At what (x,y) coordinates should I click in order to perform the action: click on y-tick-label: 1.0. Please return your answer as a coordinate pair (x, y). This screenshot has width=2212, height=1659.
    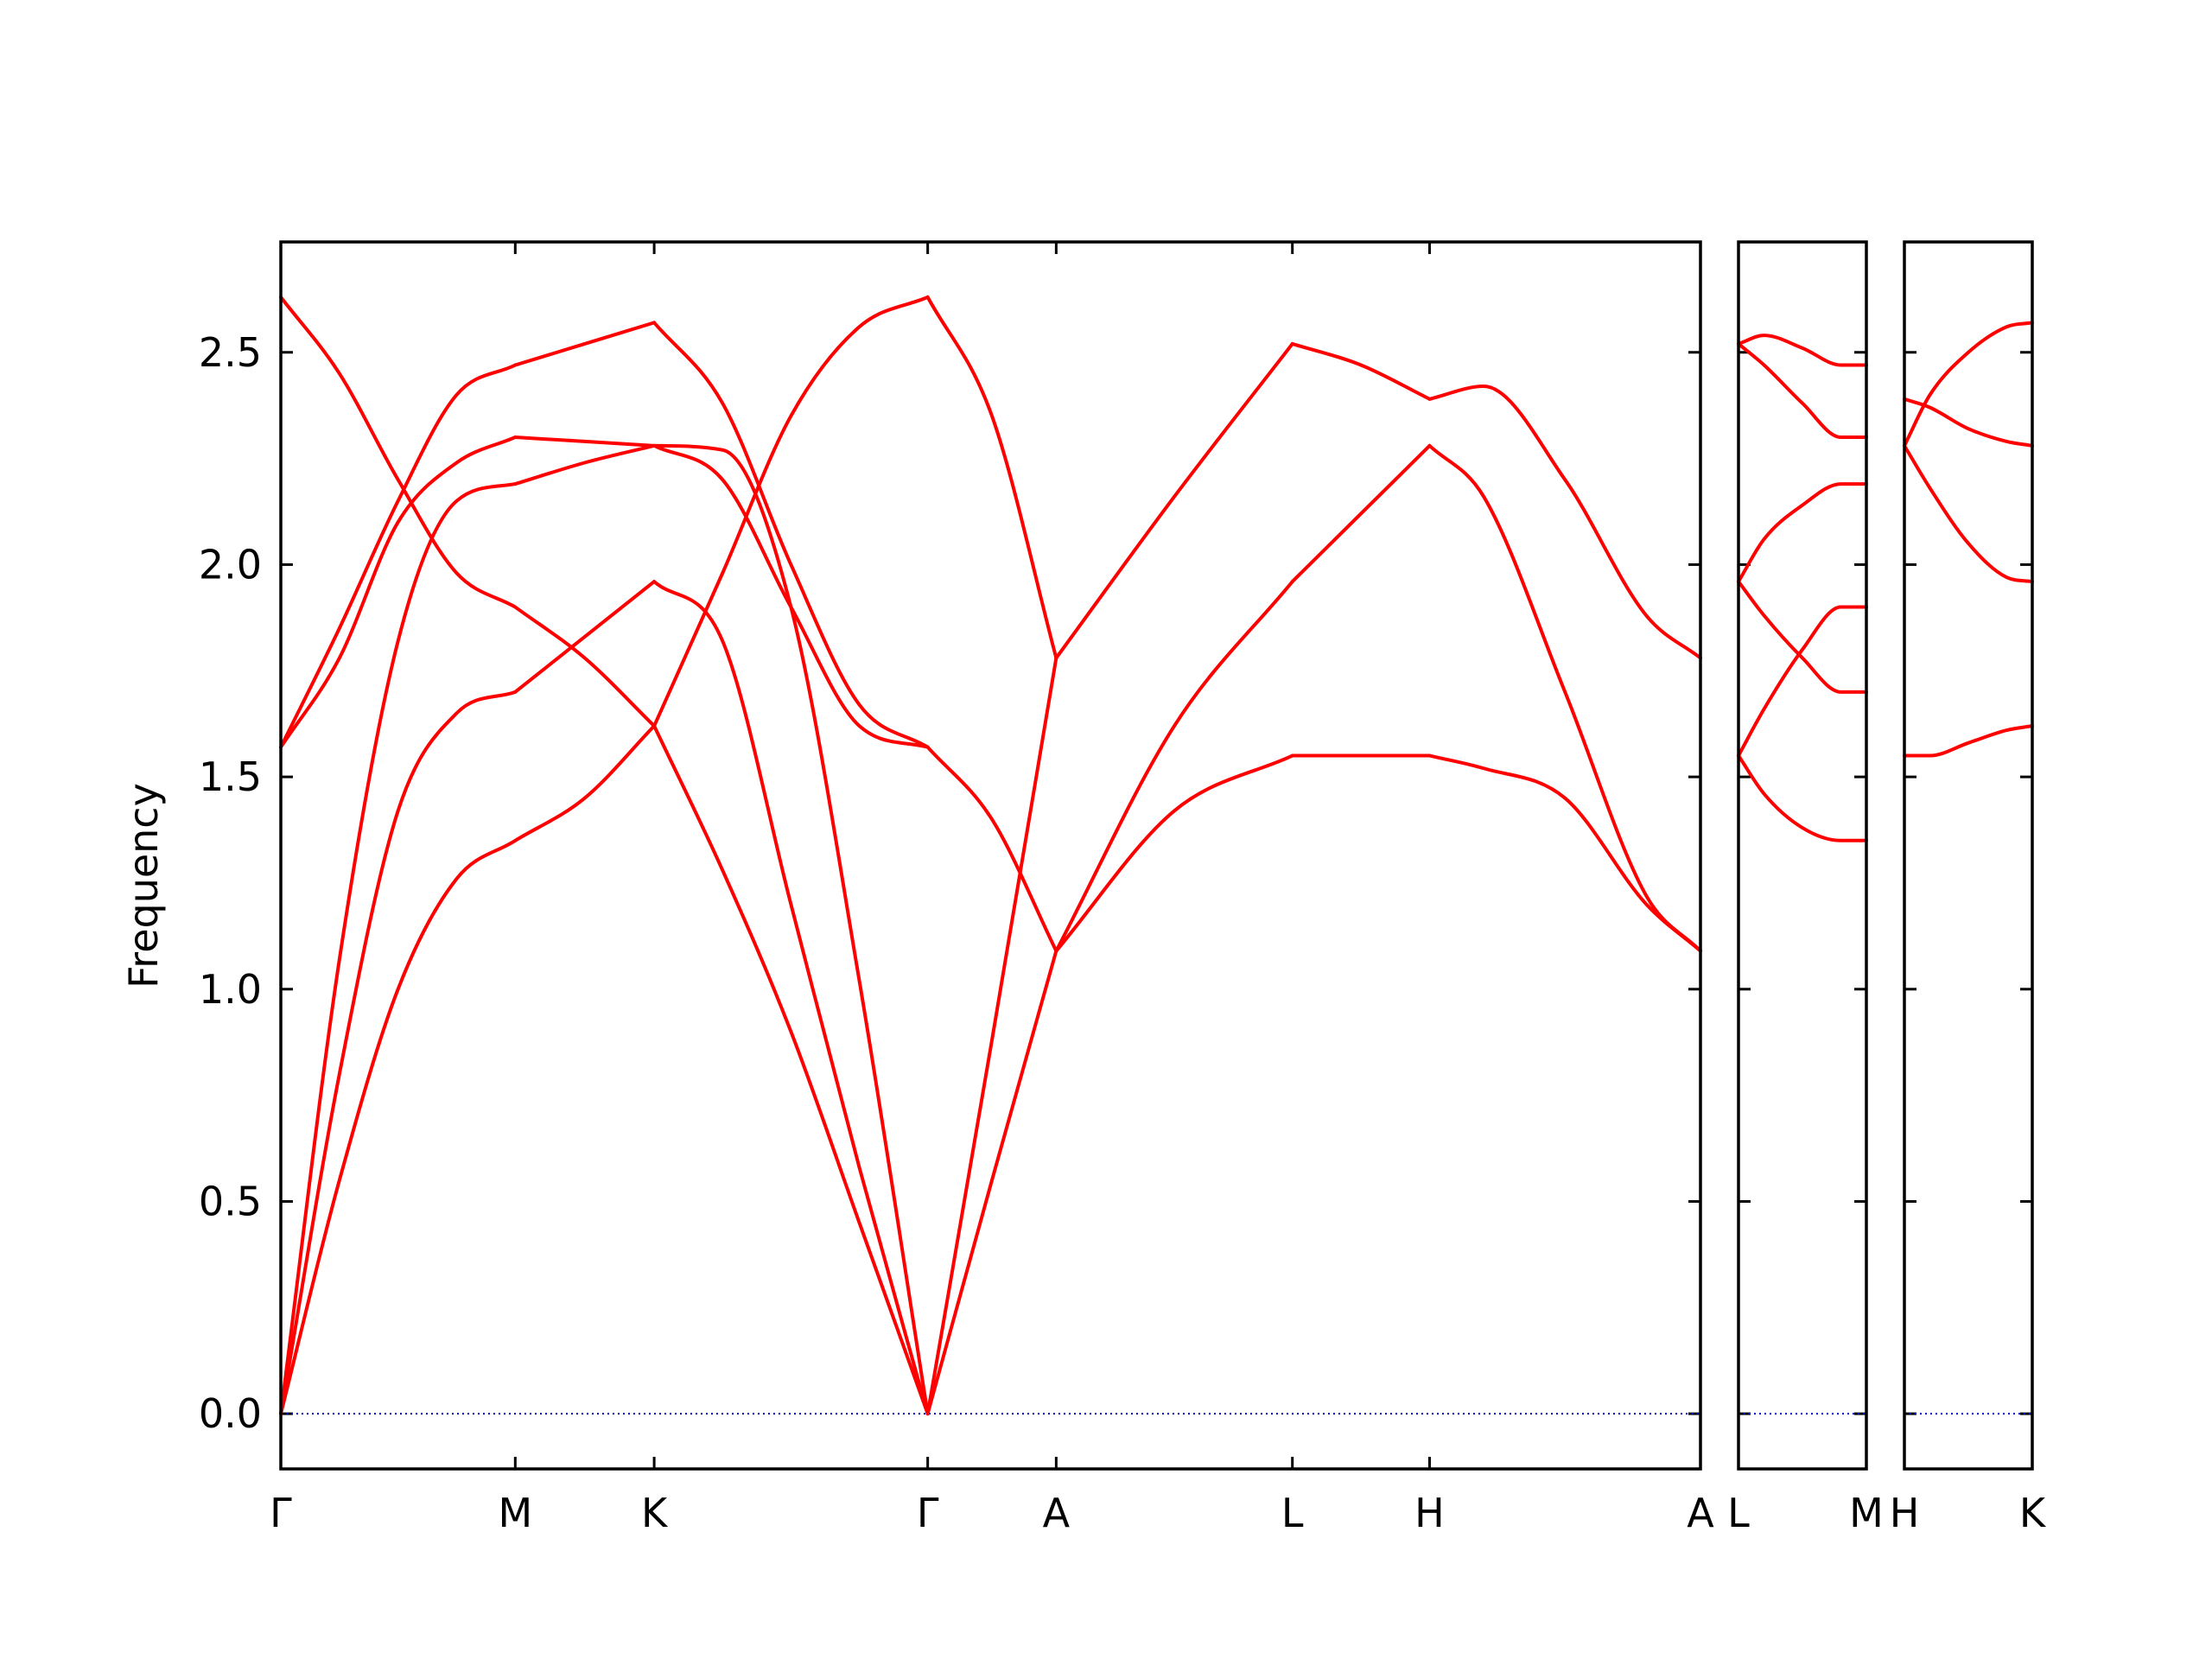
    Looking at the image, I should click on (231, 990).